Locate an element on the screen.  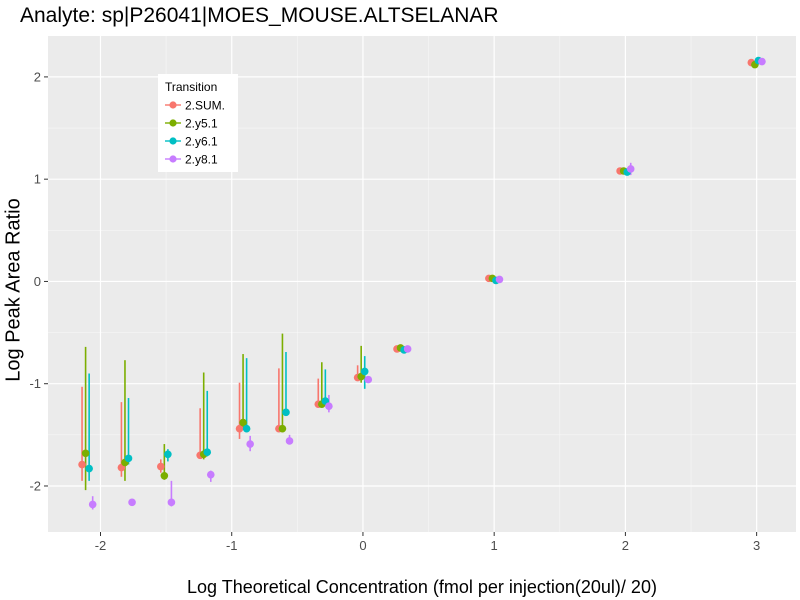
legend: Transition 2.SUM. 2.y5.1 2.y6.1 2.y8.1 is located at coordinates (198, 123).